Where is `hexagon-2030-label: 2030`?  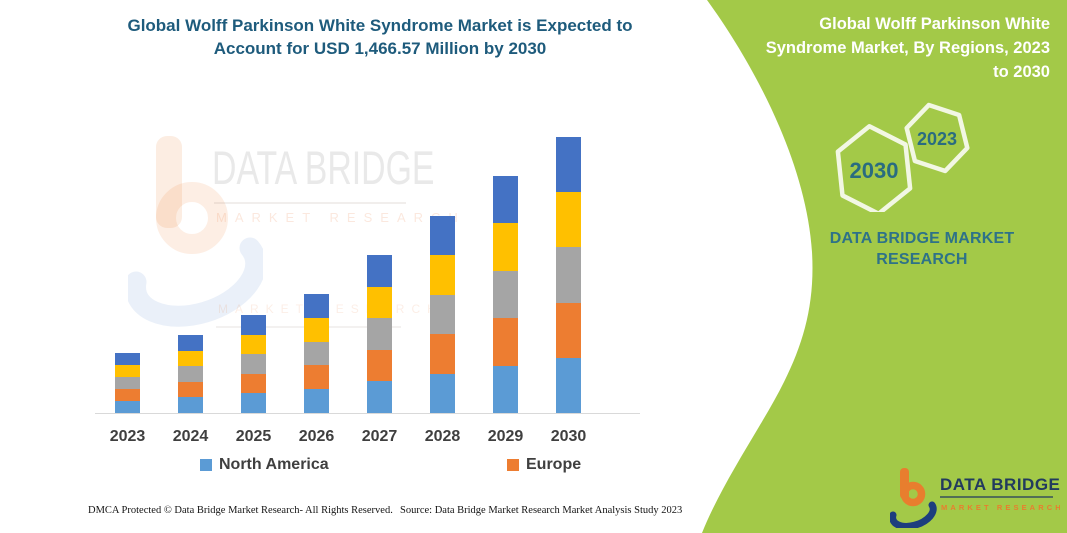
hexagon-2030-label: 2030 is located at coordinates (874, 170).